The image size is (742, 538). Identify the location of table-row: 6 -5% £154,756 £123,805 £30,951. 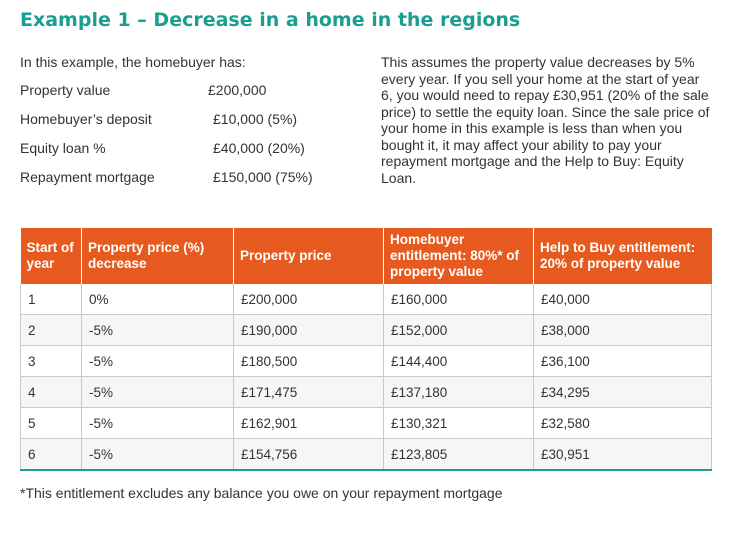
(366, 454).